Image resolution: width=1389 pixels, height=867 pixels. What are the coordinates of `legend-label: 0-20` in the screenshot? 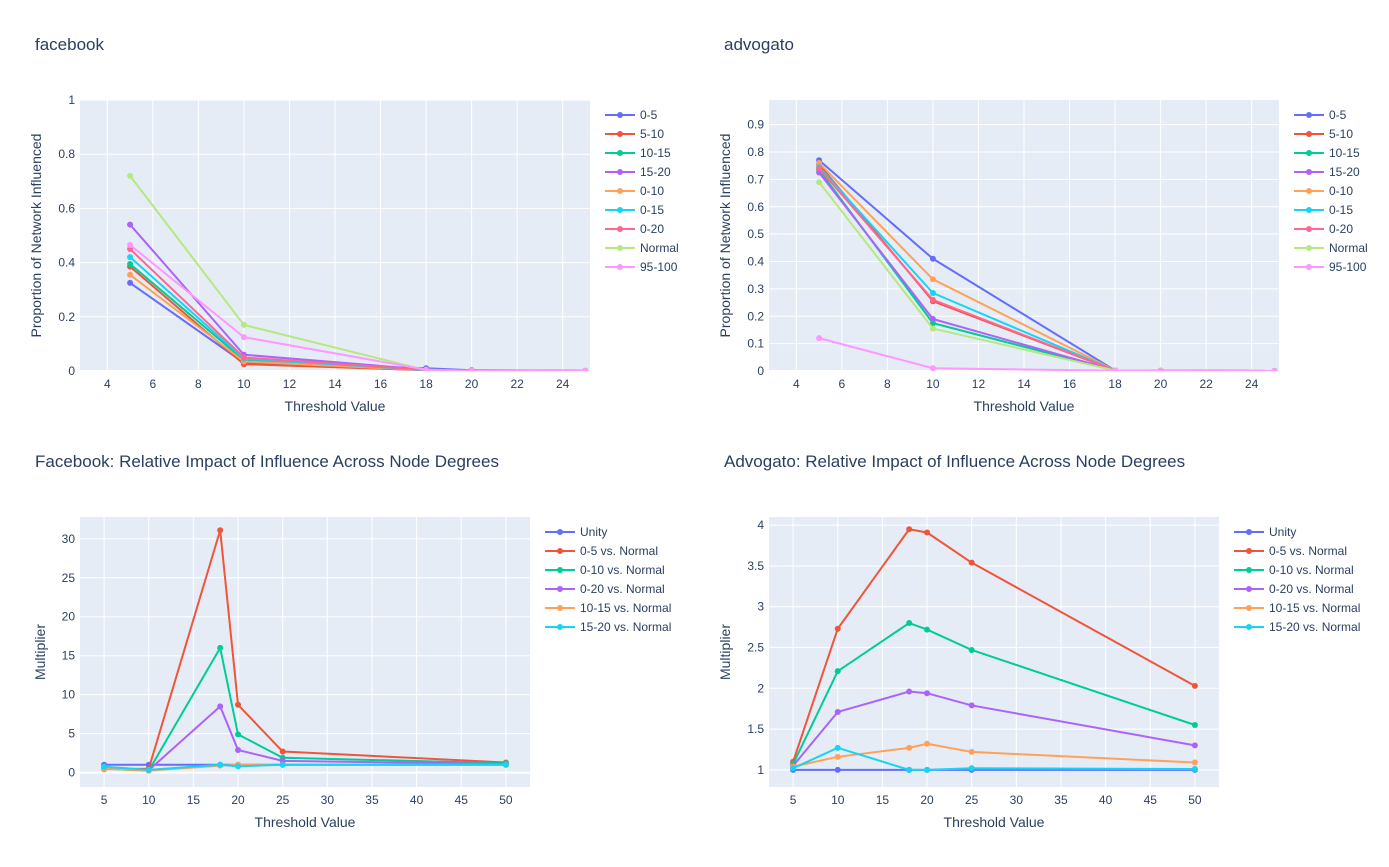 It's located at (652, 229).